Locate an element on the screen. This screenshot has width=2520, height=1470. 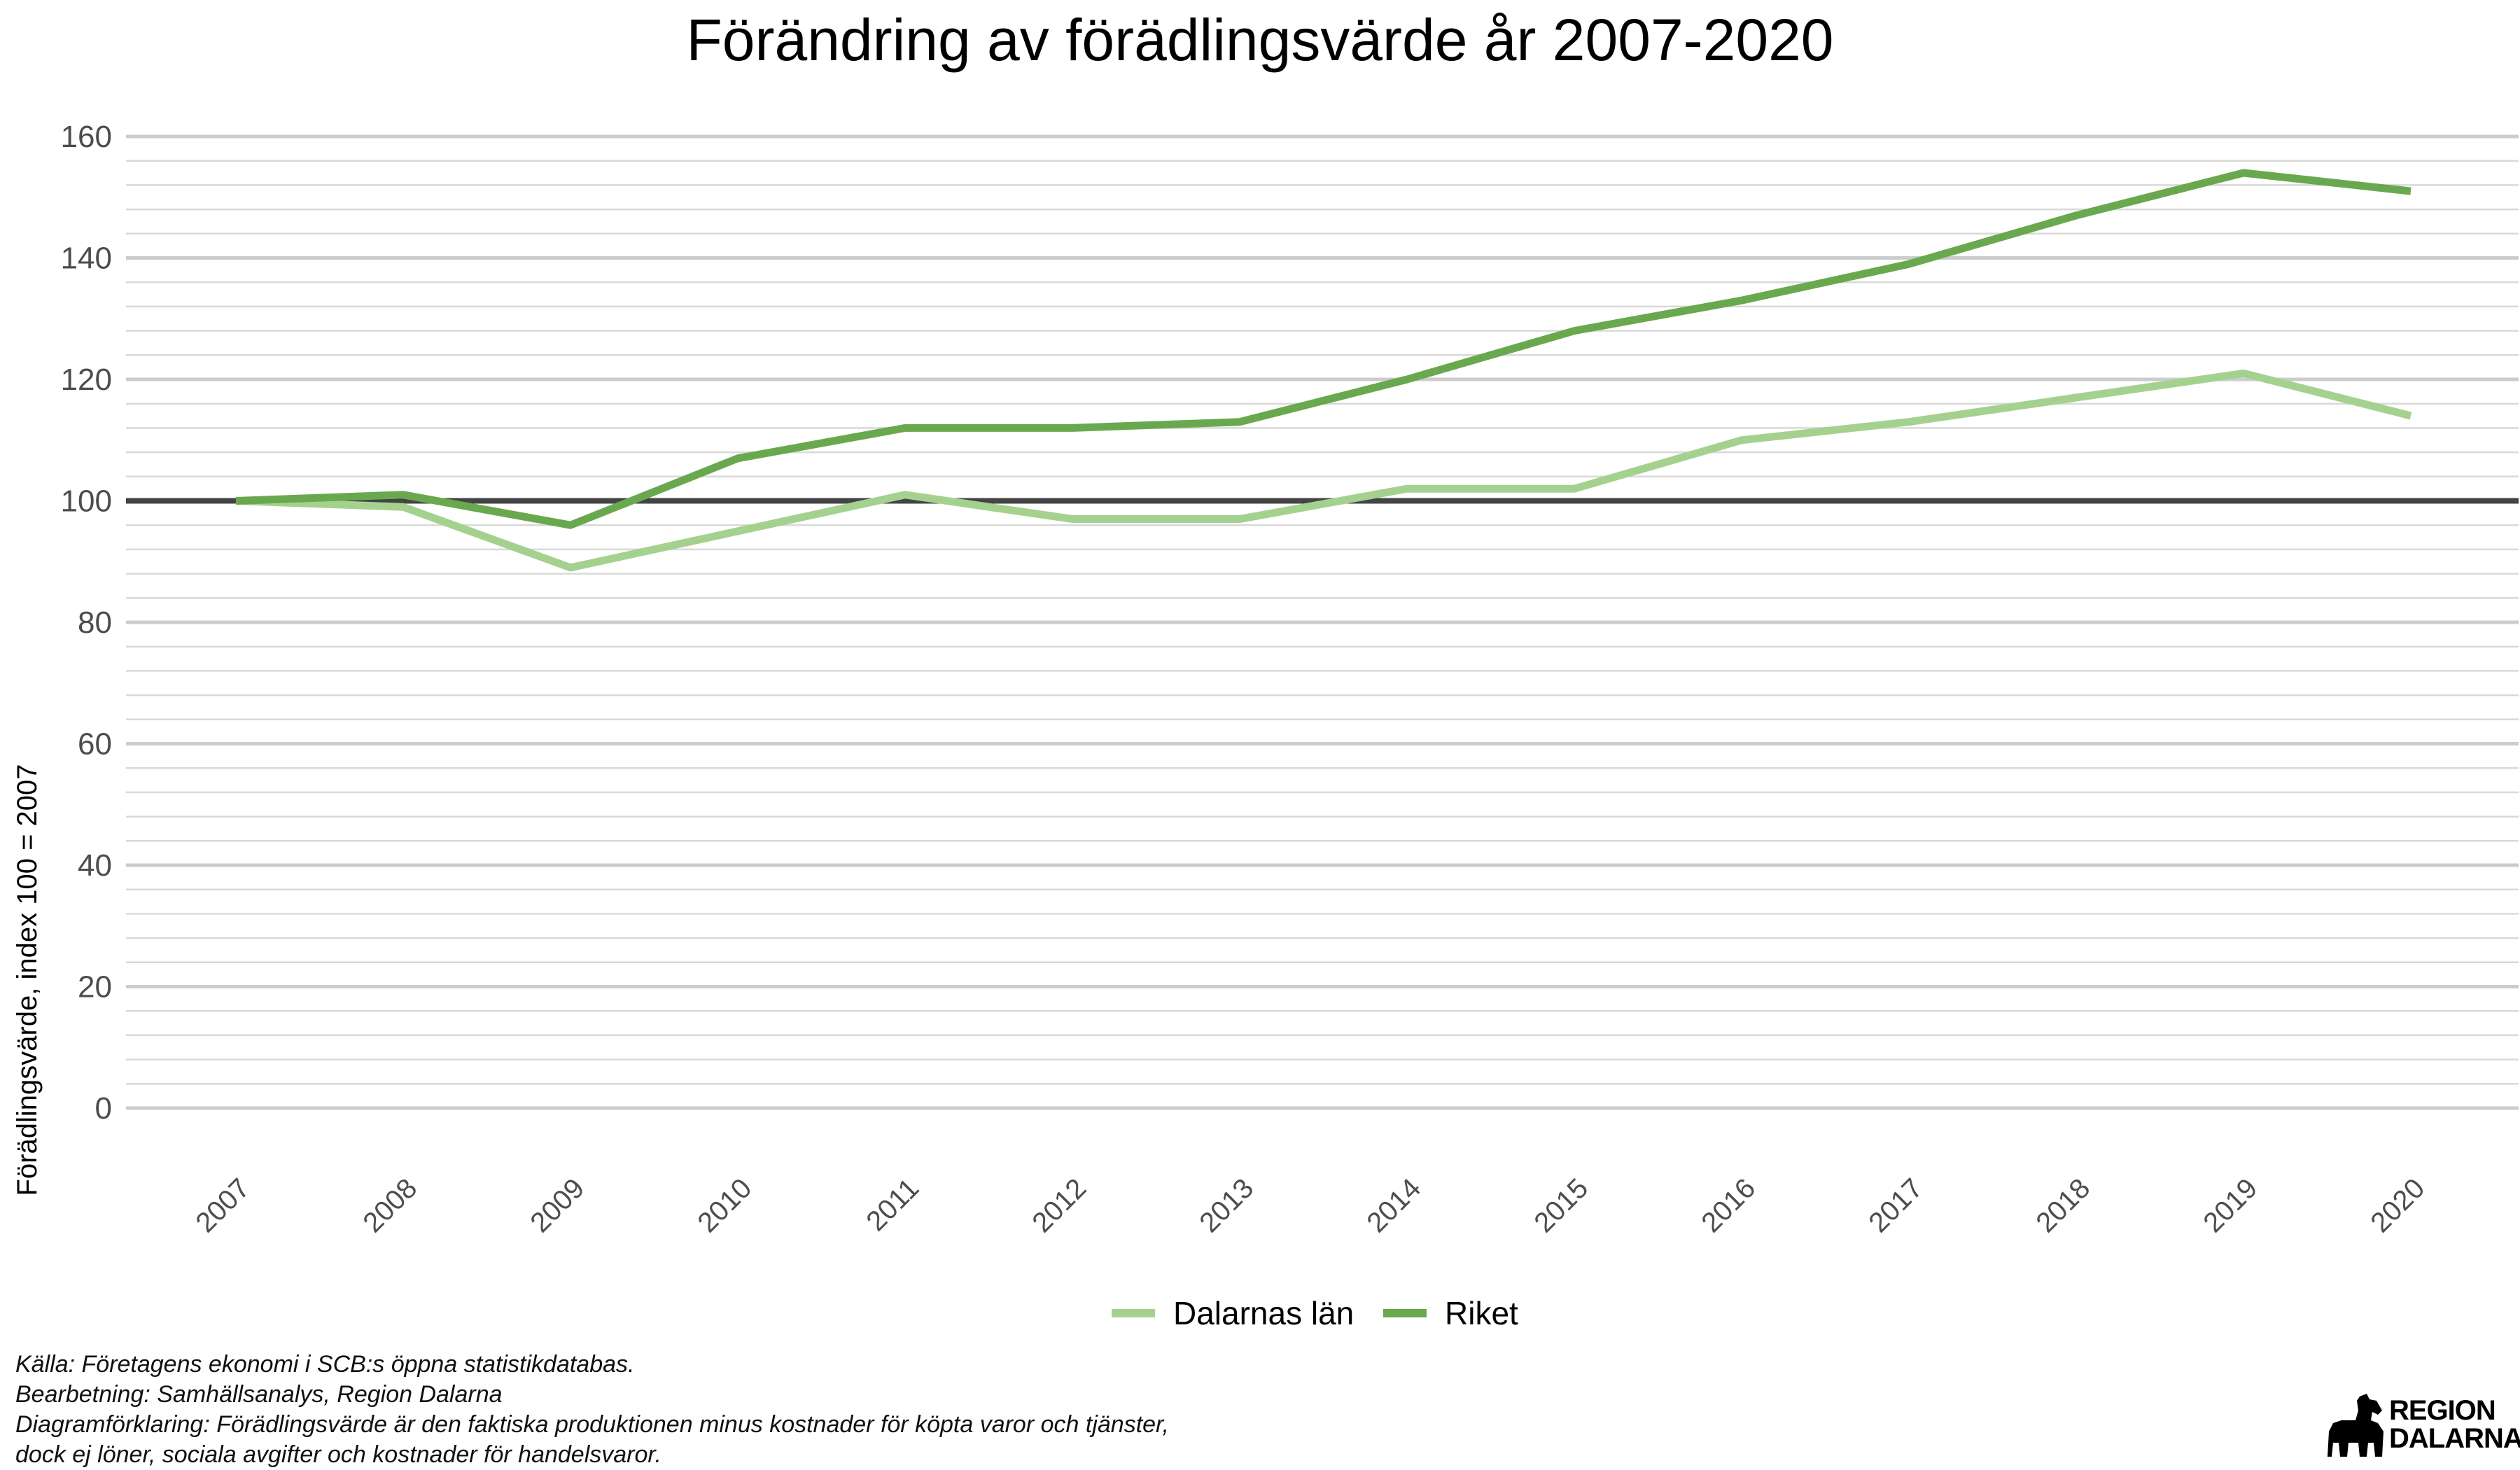
x-tick-label: 2008 is located at coordinates (390, 1205).